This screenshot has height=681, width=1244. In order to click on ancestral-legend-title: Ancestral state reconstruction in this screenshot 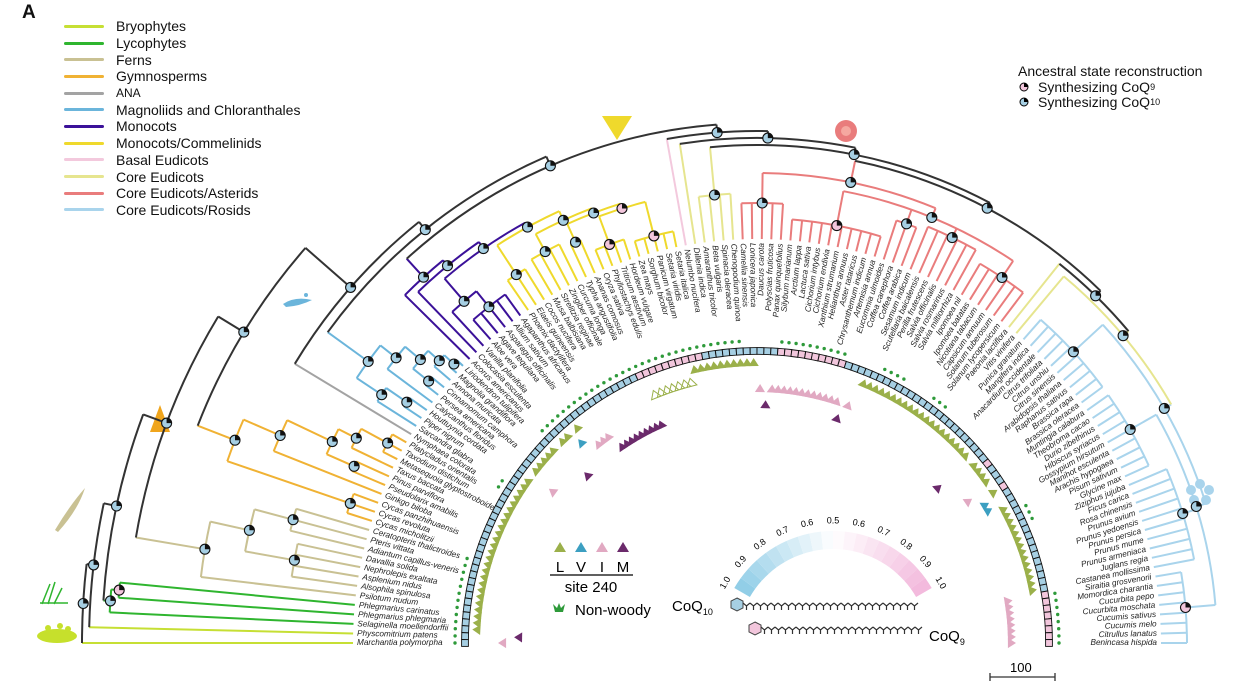, I will do `click(1110, 71)`.